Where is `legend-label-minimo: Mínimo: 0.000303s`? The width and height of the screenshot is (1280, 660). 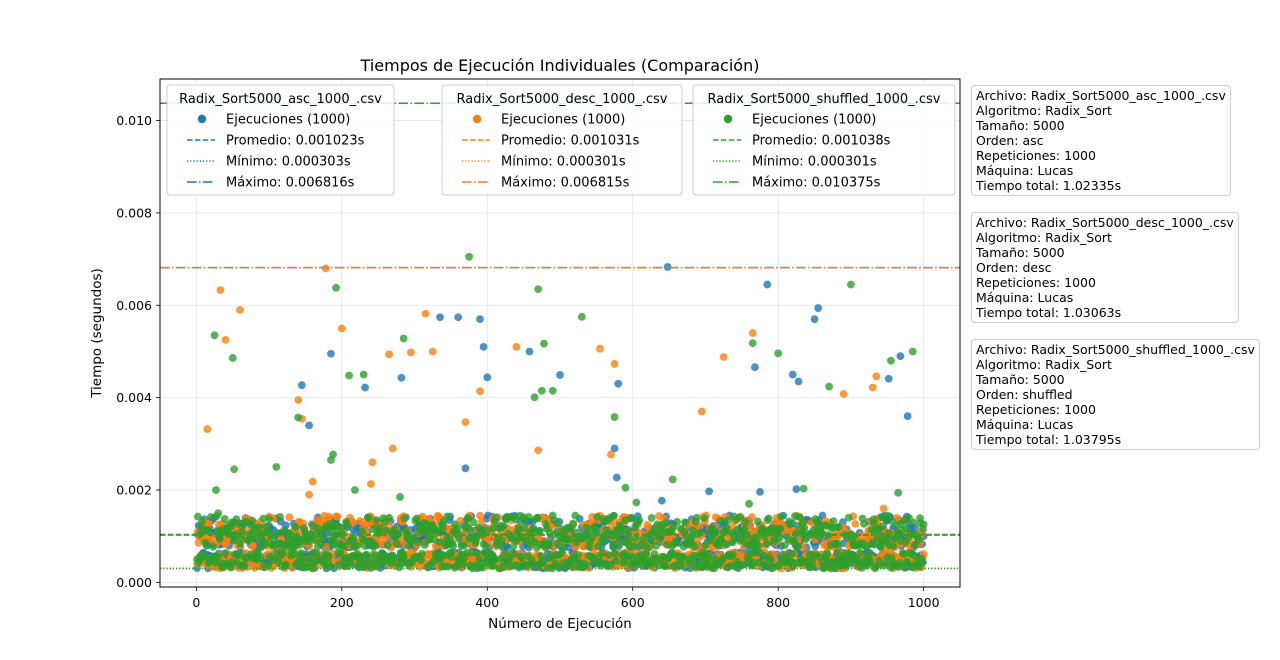
legend-label-minimo: Mínimo: 0.000303s is located at coordinates (288, 162).